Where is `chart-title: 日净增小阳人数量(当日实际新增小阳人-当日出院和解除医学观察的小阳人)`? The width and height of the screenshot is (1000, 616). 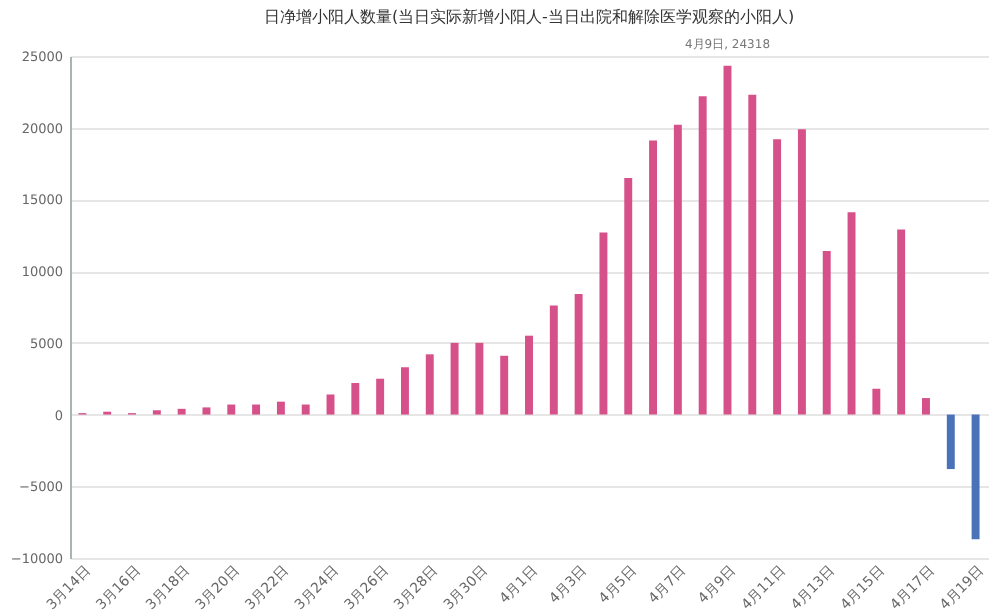 chart-title: 日净增小阳人数量(当日实际新增小阳人-当日出院和解除医学观察的小阳人) is located at coordinates (529, 16).